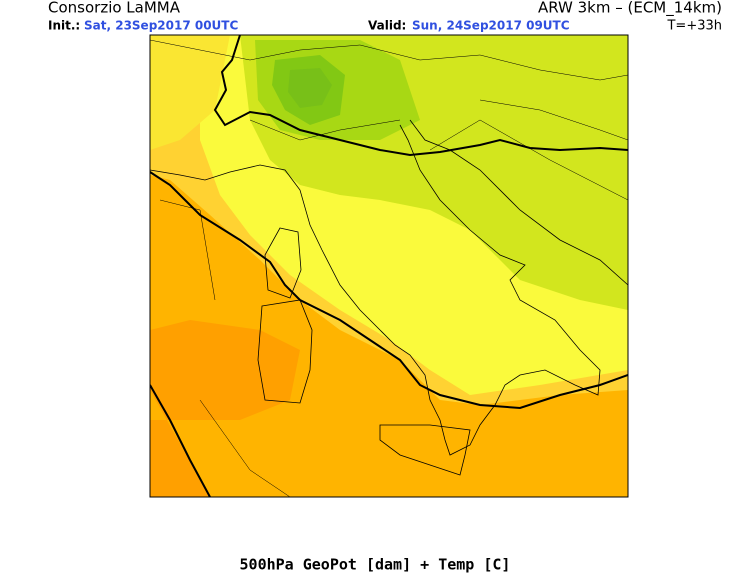 The height and width of the screenshot is (584, 751). I want to click on field-yellow-nw, so click(190, 92).